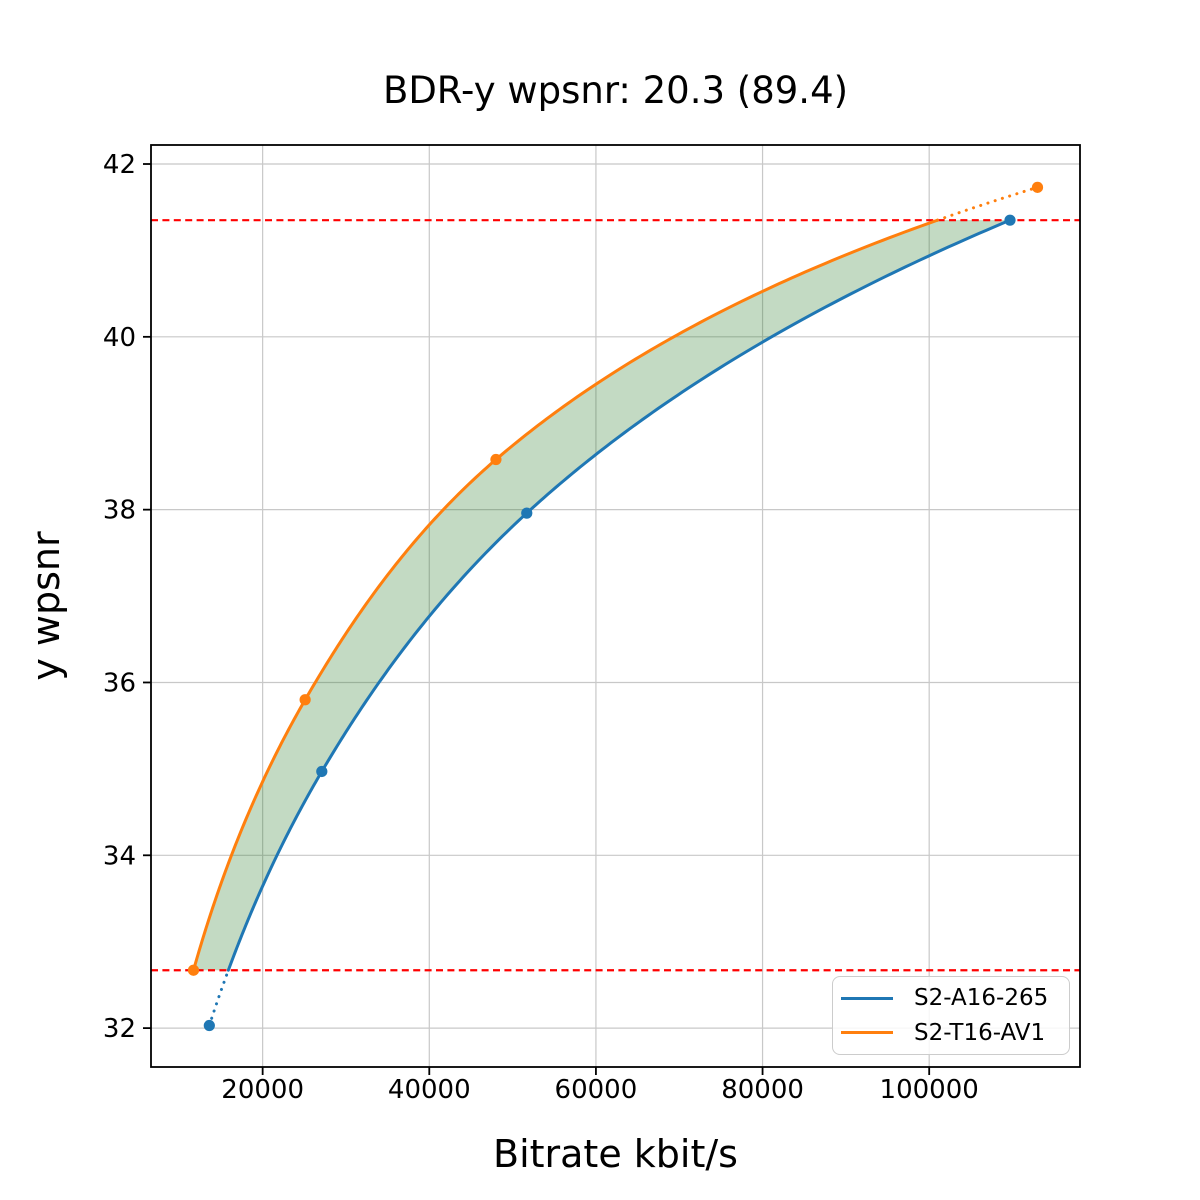 Image resolution: width=1200 pixels, height=1200 pixels. I want to click on y-tick-label: 40, so click(119, 338).